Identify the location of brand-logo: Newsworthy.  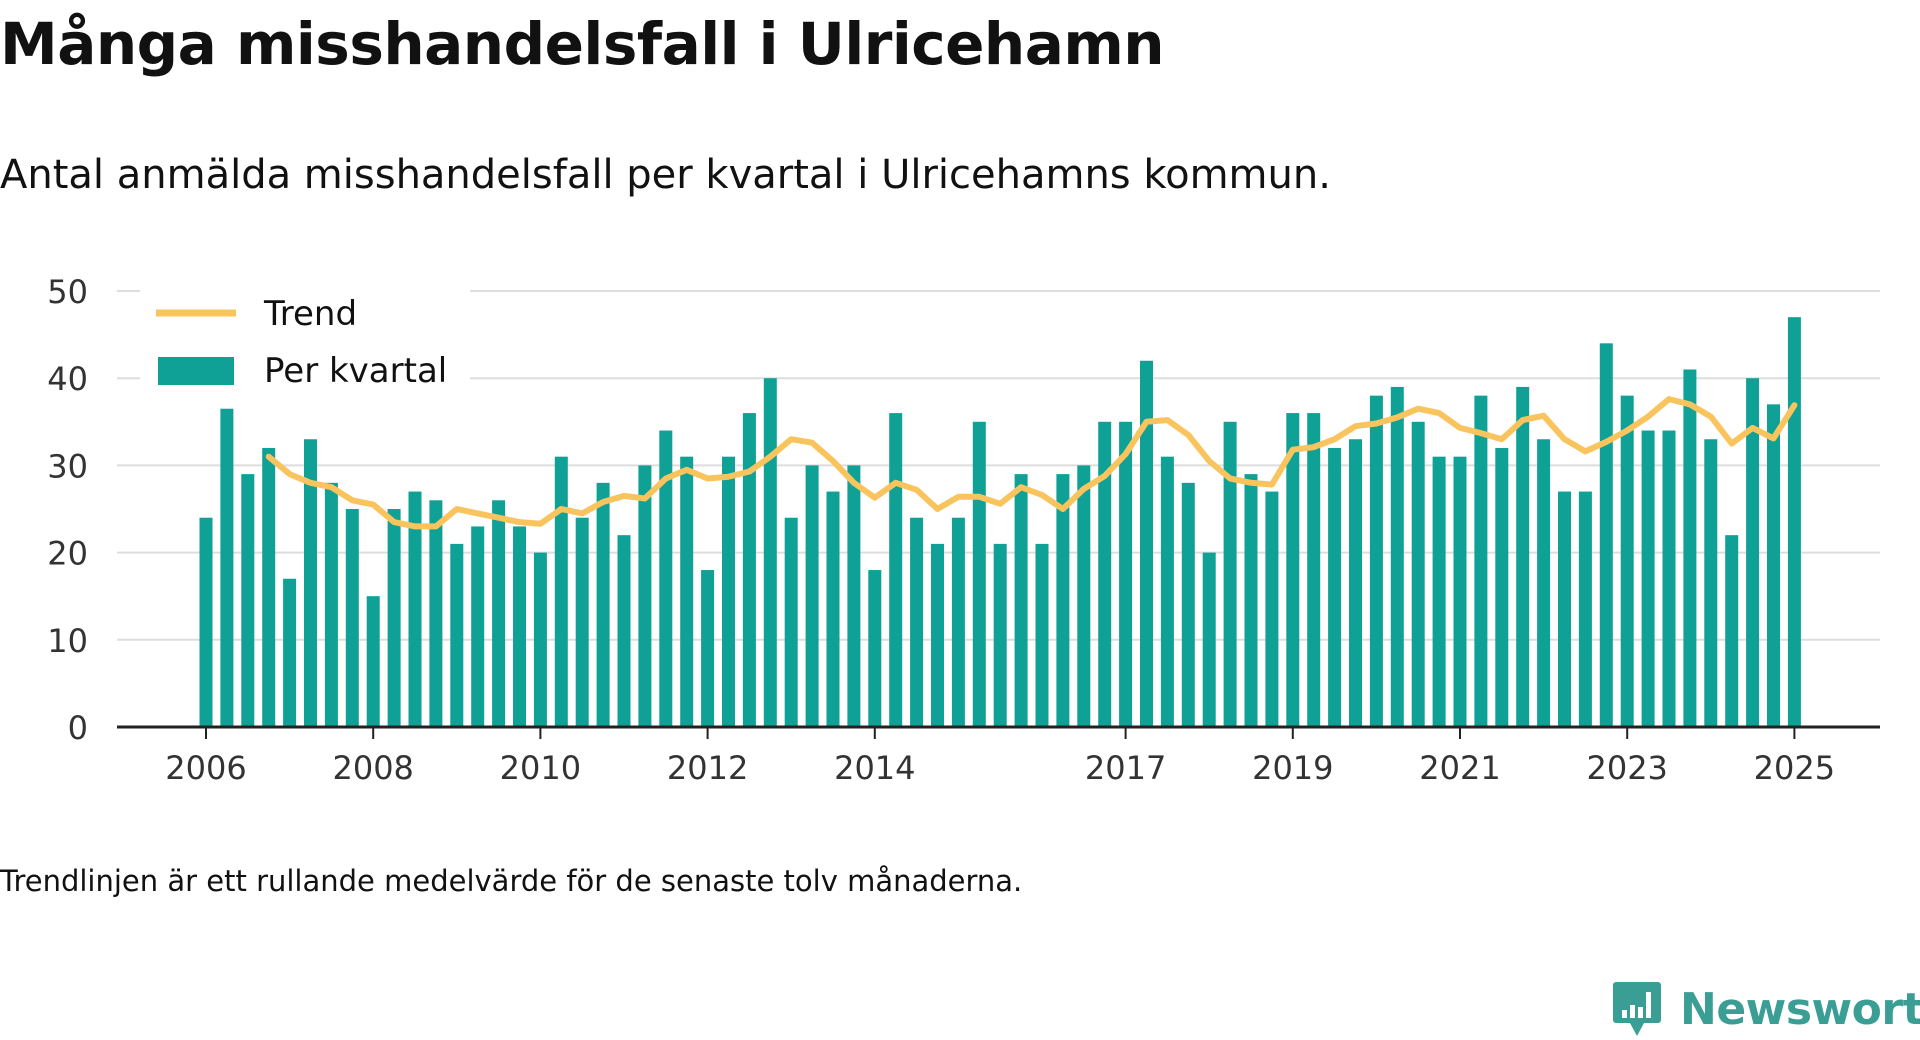
(1766, 1009).